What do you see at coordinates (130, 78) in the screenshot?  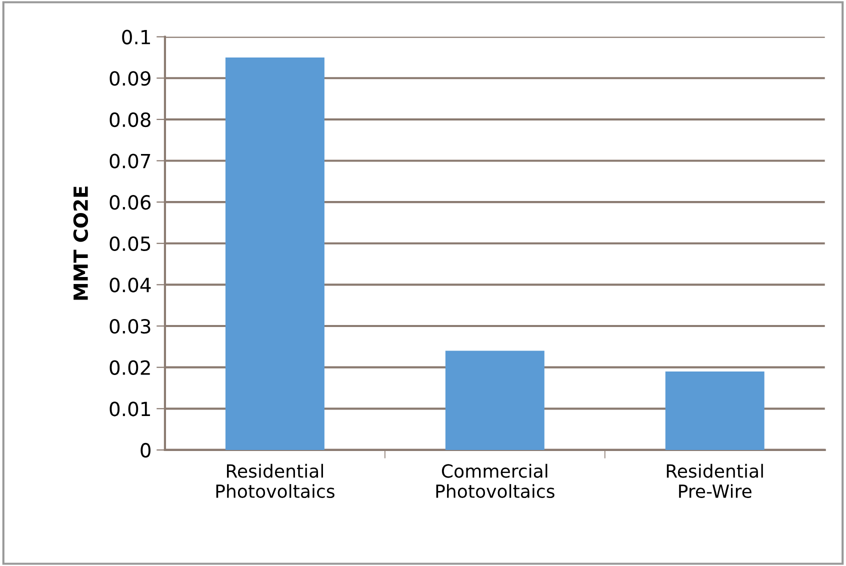 I see `y-tick-label: 0.09` at bounding box center [130, 78].